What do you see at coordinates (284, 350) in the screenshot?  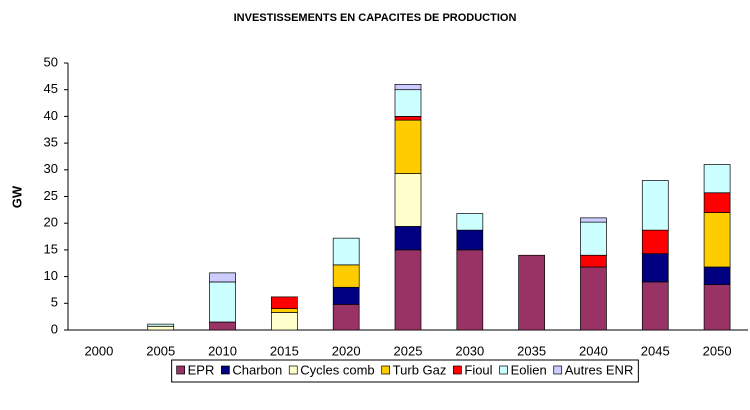 I see `x-tick-label: 2015` at bounding box center [284, 350].